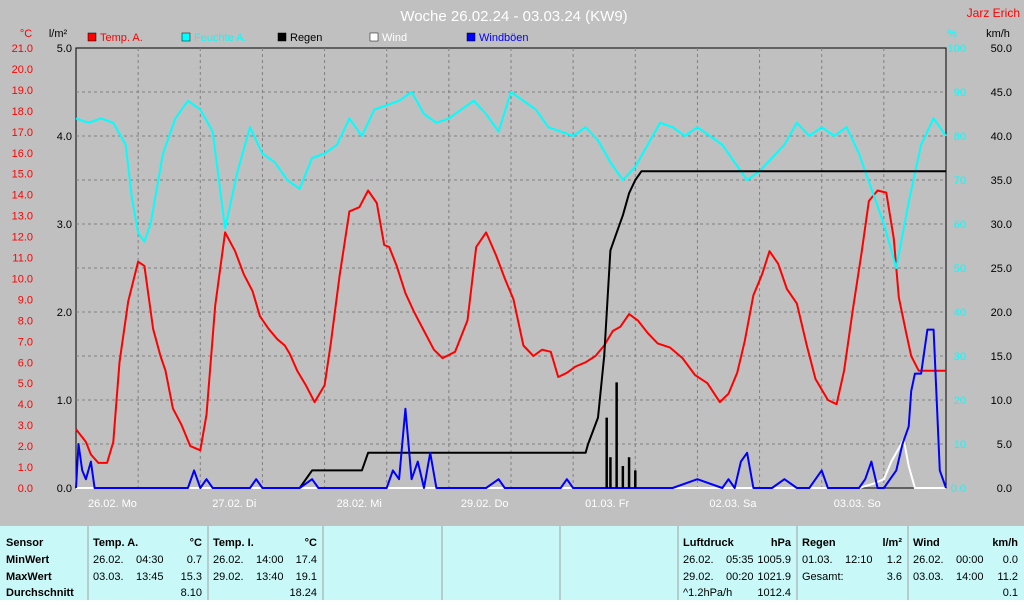 The image size is (1024, 605). I want to click on tick-label-temp: 14.0, so click(22, 196).